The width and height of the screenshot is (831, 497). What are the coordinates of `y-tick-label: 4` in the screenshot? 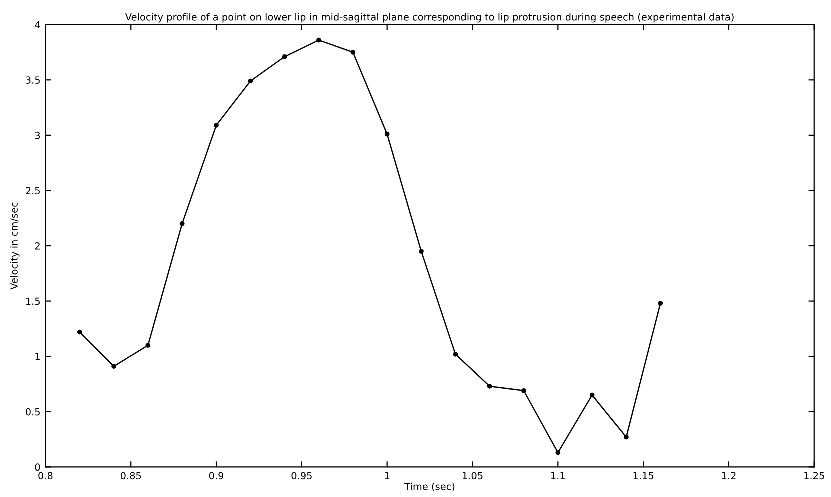 It's located at (37, 25).